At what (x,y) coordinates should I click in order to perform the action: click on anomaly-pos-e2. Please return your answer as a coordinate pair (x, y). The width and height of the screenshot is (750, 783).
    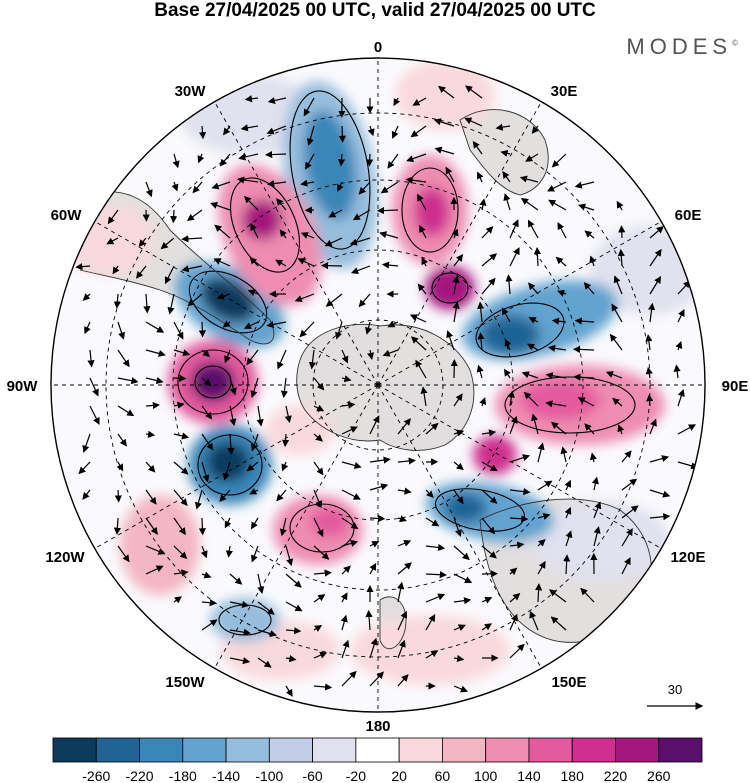
    Looking at the image, I should click on (495, 455).